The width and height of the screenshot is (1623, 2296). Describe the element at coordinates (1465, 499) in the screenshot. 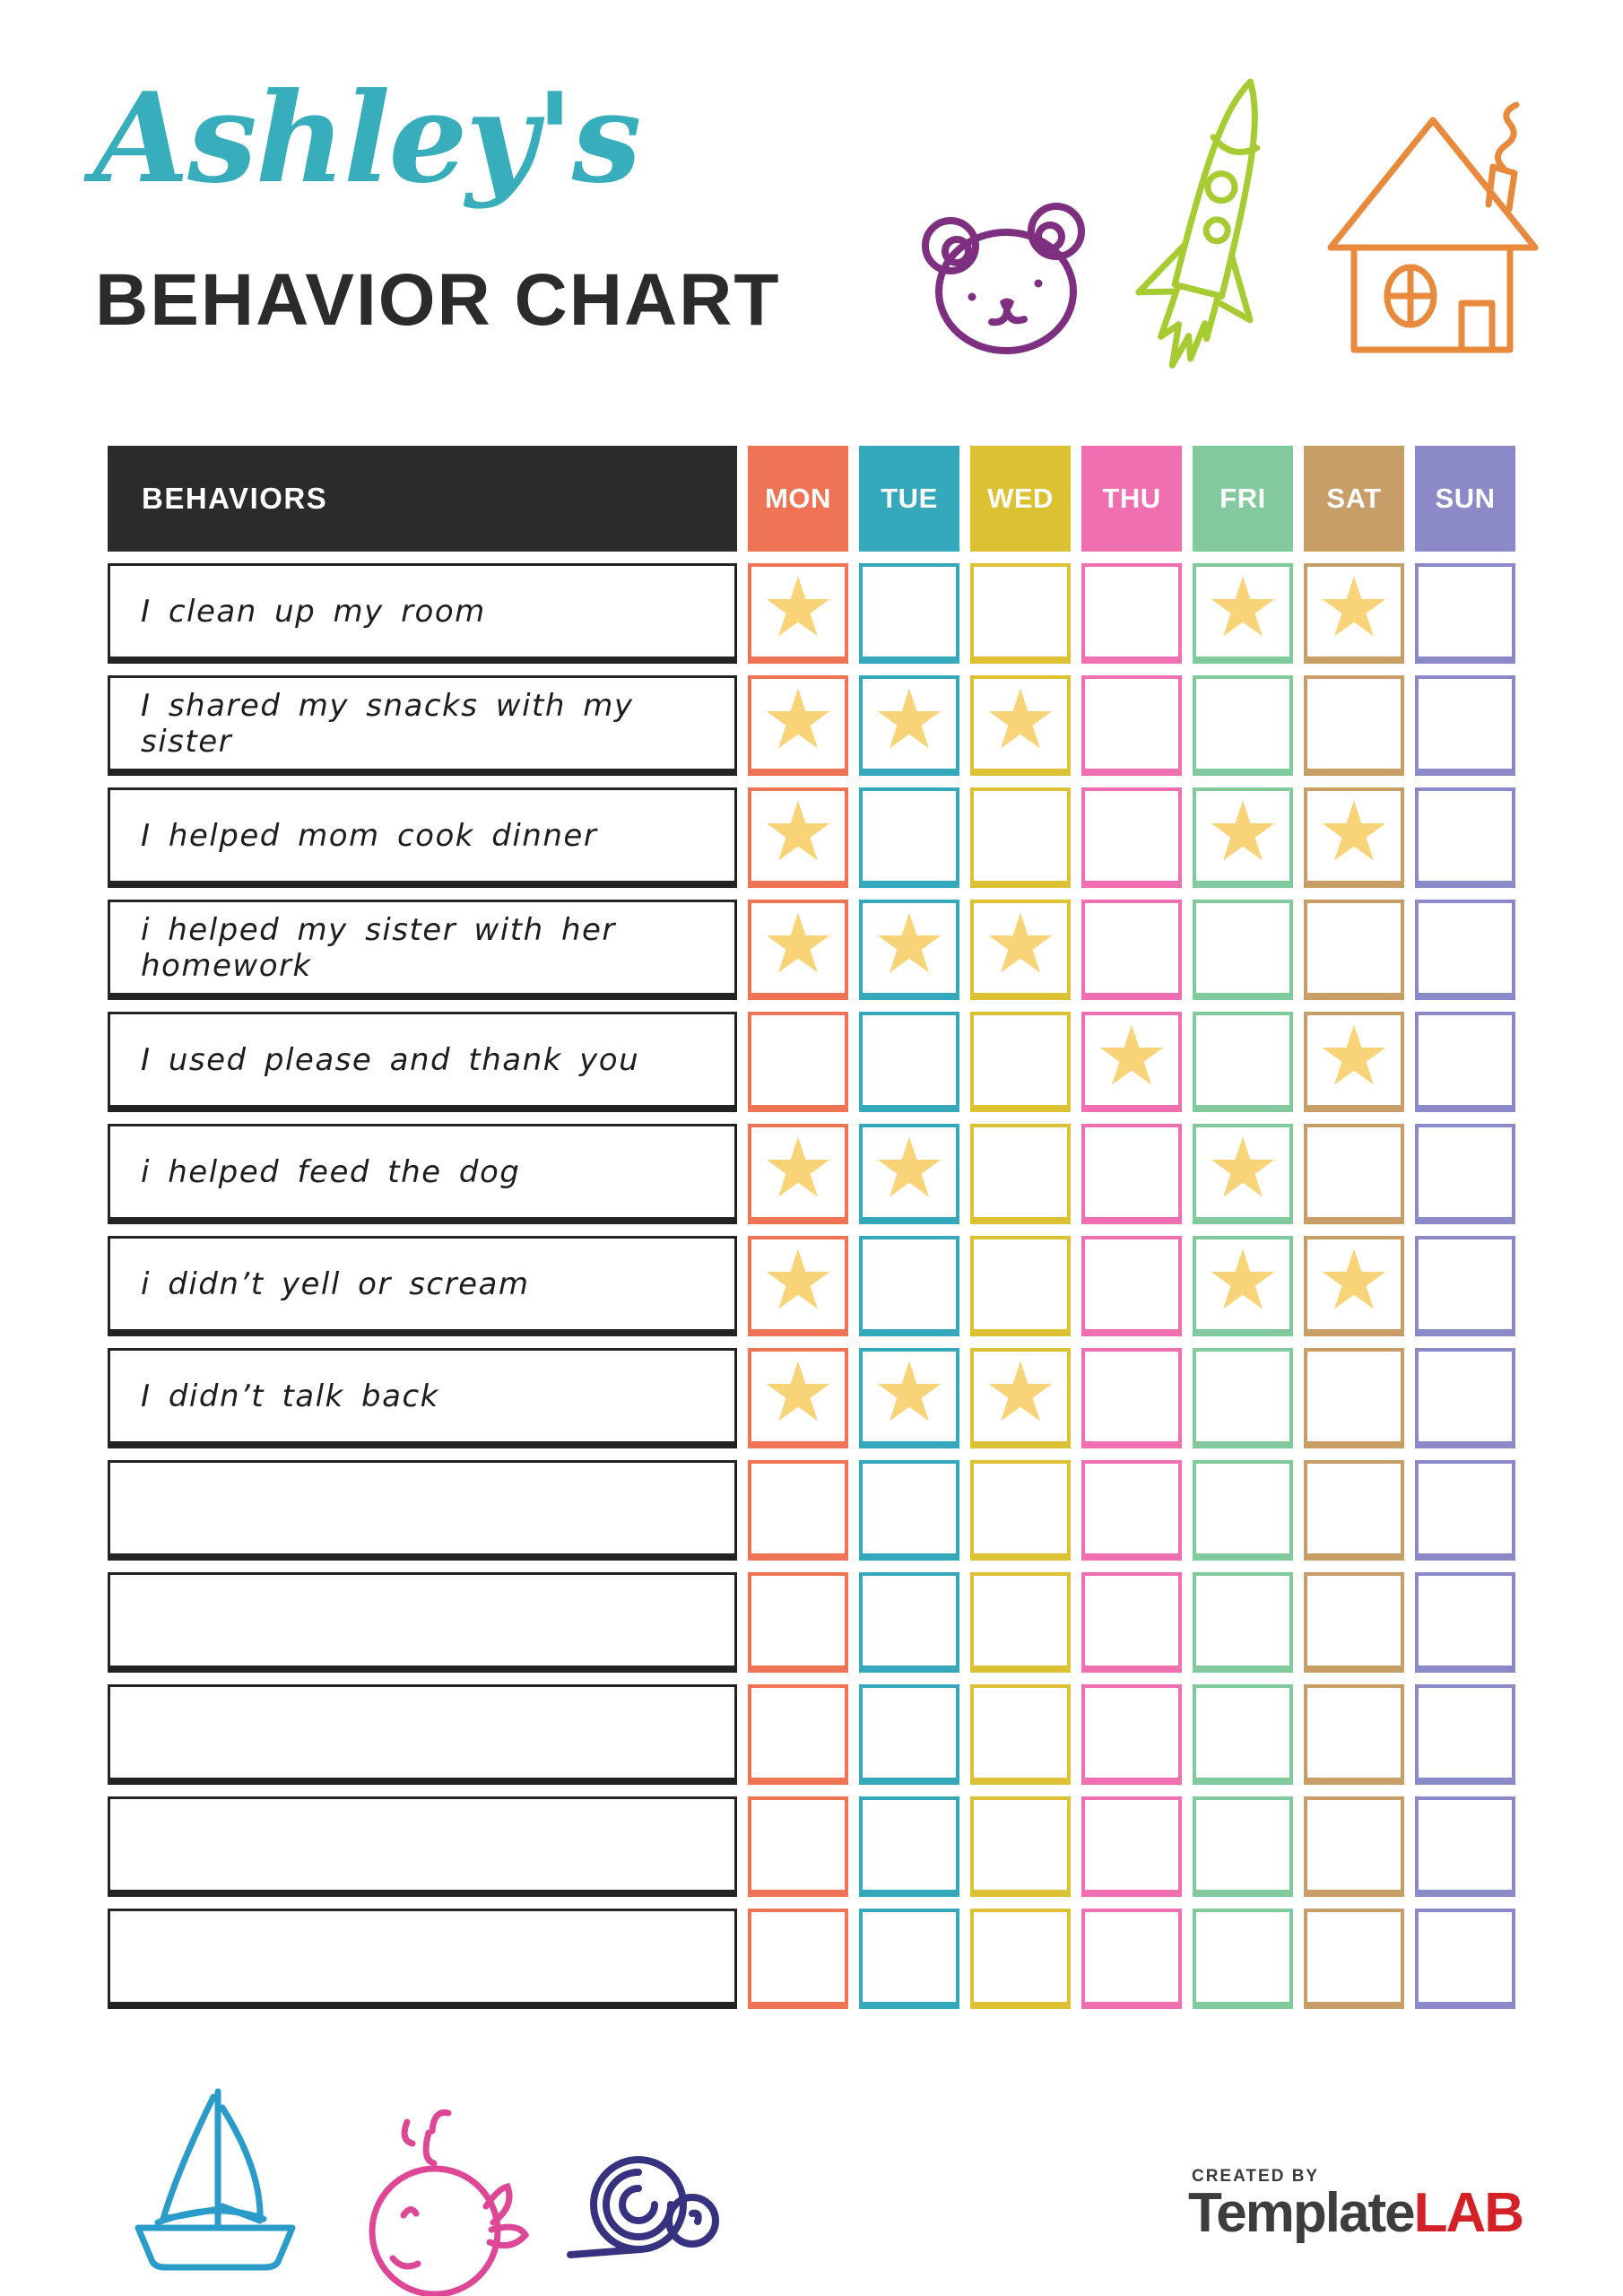

I see `day-header-sun: SUN` at that location.